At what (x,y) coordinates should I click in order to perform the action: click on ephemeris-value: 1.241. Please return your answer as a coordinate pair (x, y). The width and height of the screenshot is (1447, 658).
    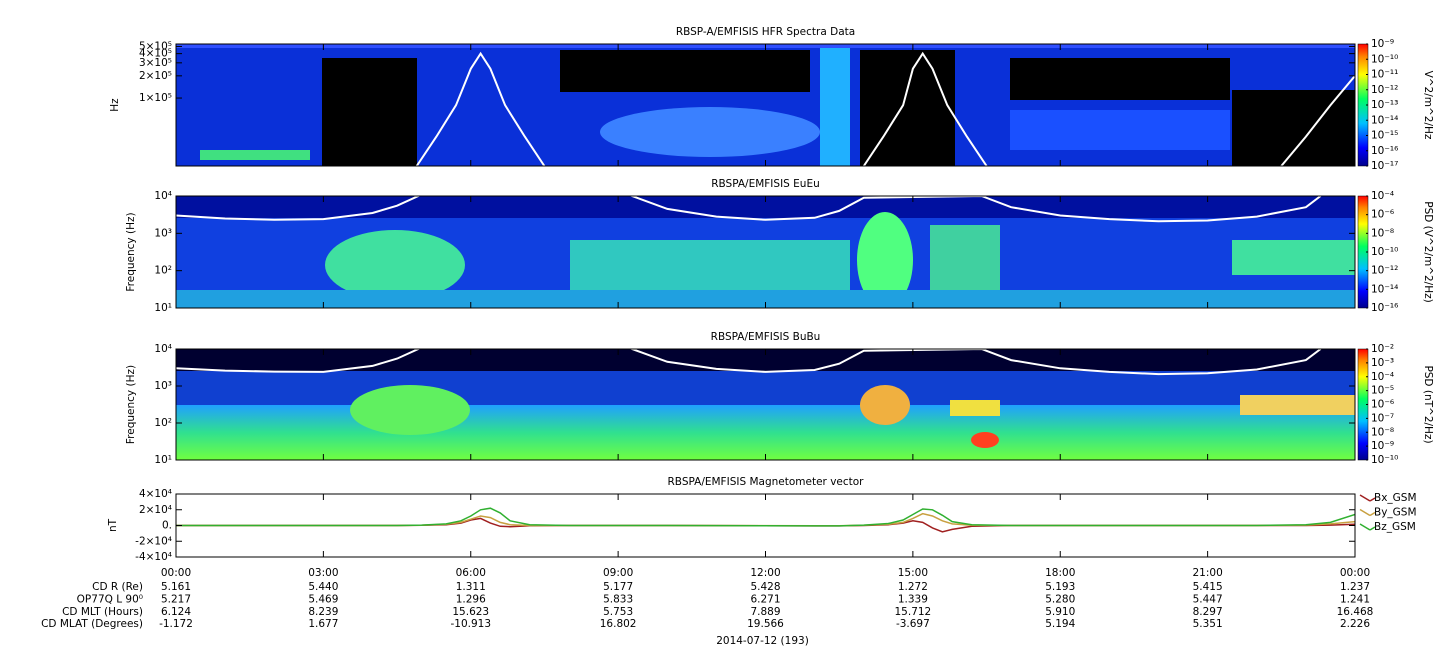
    Looking at the image, I should click on (1355, 599).